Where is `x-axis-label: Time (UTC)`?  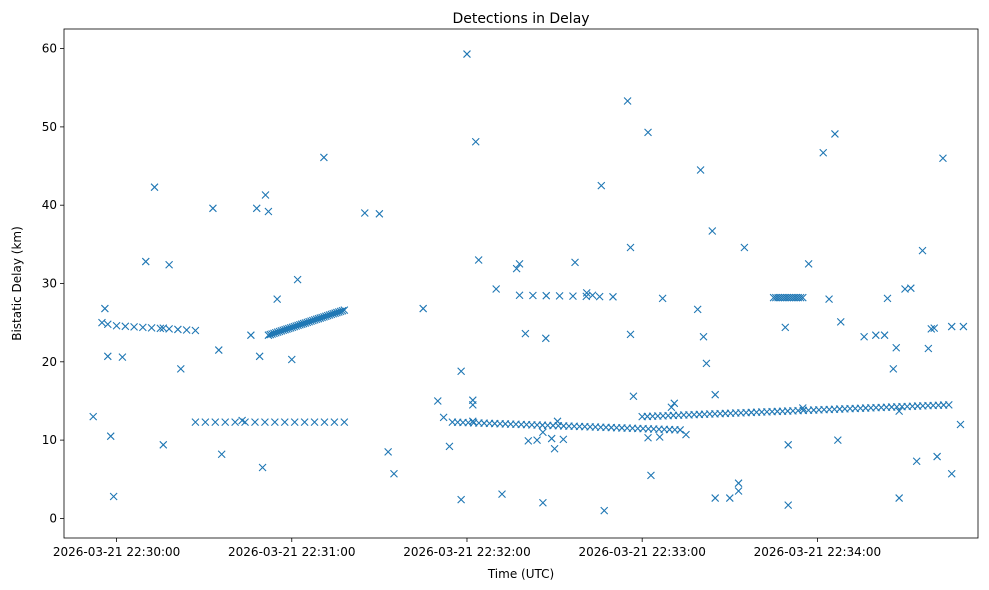
x-axis-label: Time (UTC) is located at coordinates (520, 574).